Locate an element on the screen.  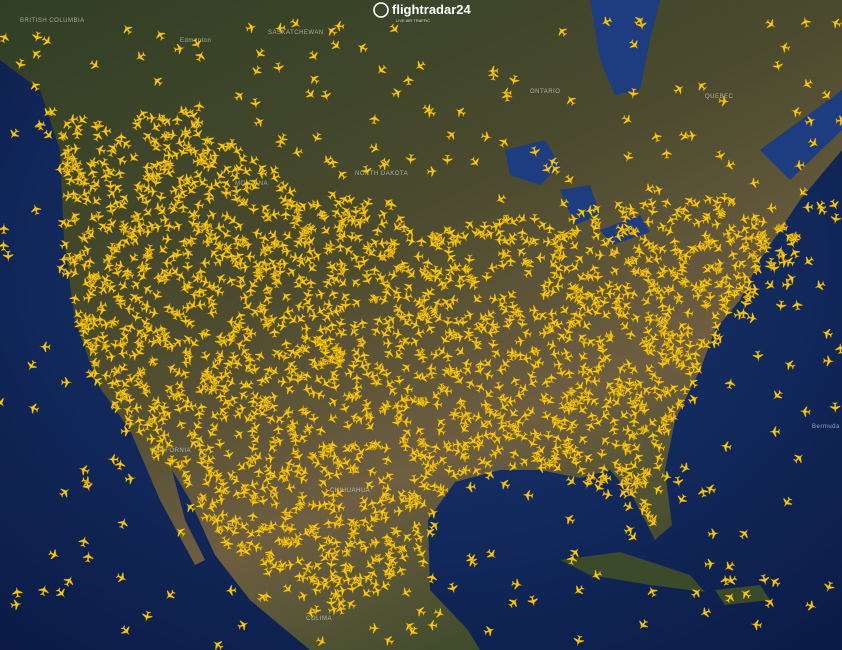
region-label: SASKATCHEWAN is located at coordinates (296, 33).